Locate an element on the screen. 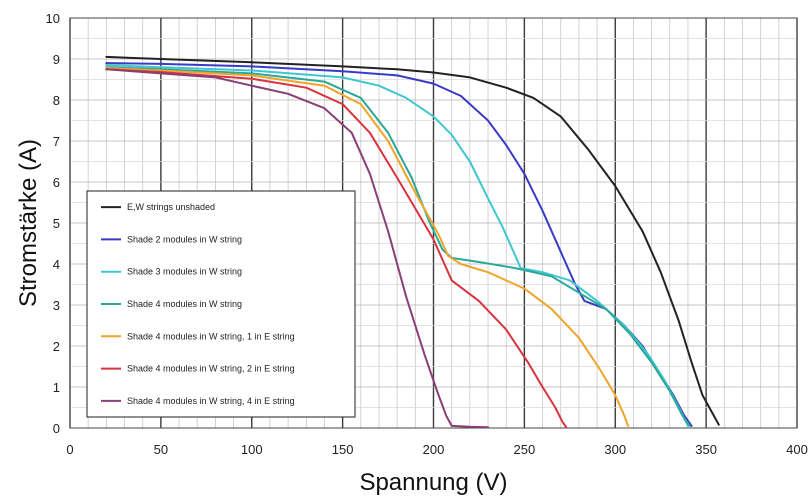 Image resolution: width=810 pixels, height=498 pixels. y-tick-label: 3 is located at coordinates (56, 305).